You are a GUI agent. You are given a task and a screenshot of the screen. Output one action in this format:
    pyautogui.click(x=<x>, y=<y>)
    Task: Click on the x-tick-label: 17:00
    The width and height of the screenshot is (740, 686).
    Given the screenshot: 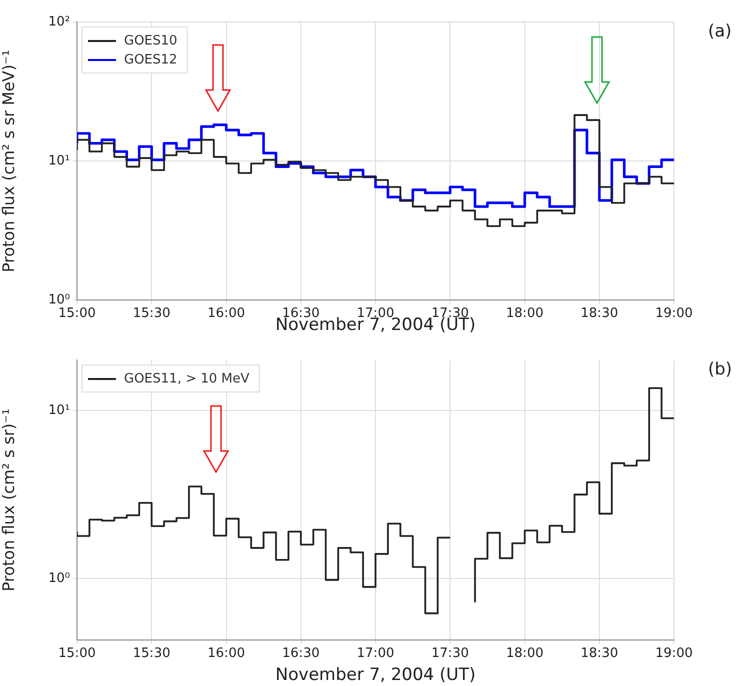 What is the action you would take?
    pyautogui.click(x=375, y=654)
    